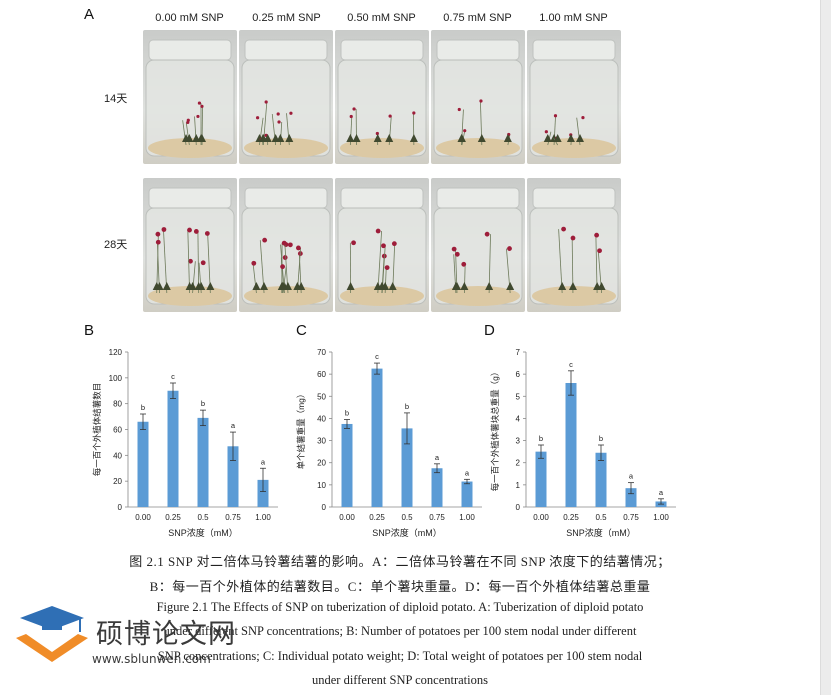 The height and width of the screenshot is (695, 831). I want to click on y-tick-label: 120, so click(116, 352).